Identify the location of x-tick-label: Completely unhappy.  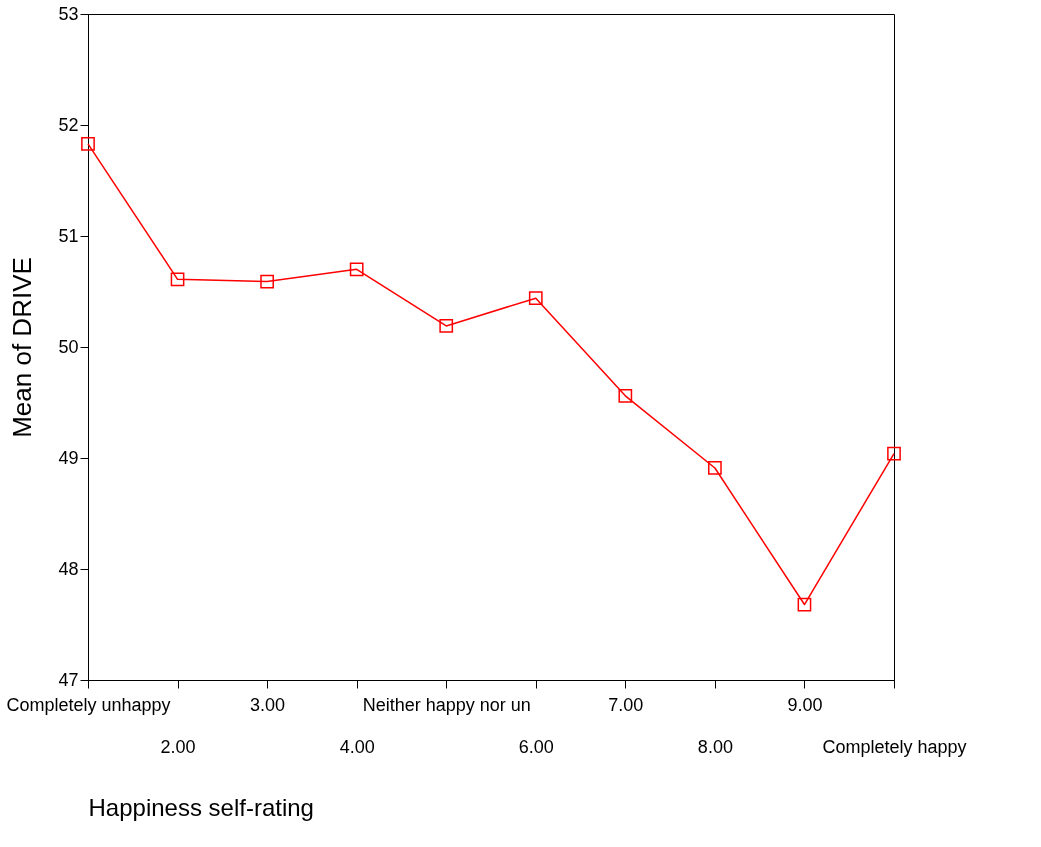
(88, 704).